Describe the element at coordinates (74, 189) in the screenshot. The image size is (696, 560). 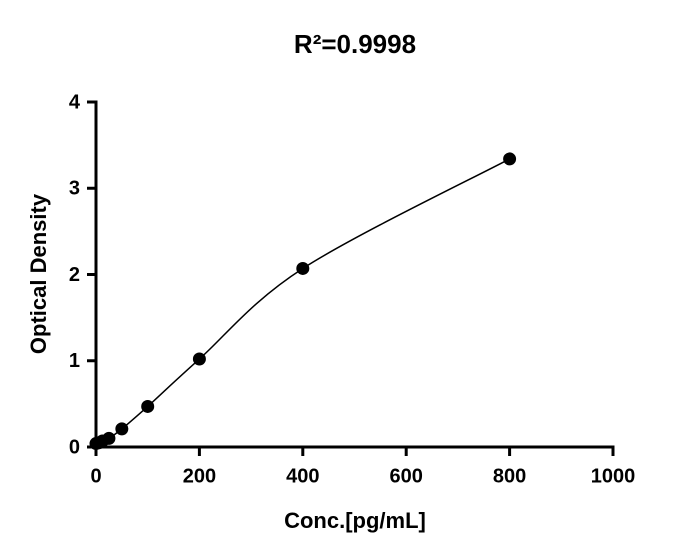
I see `y-tick-label: 3` at that location.